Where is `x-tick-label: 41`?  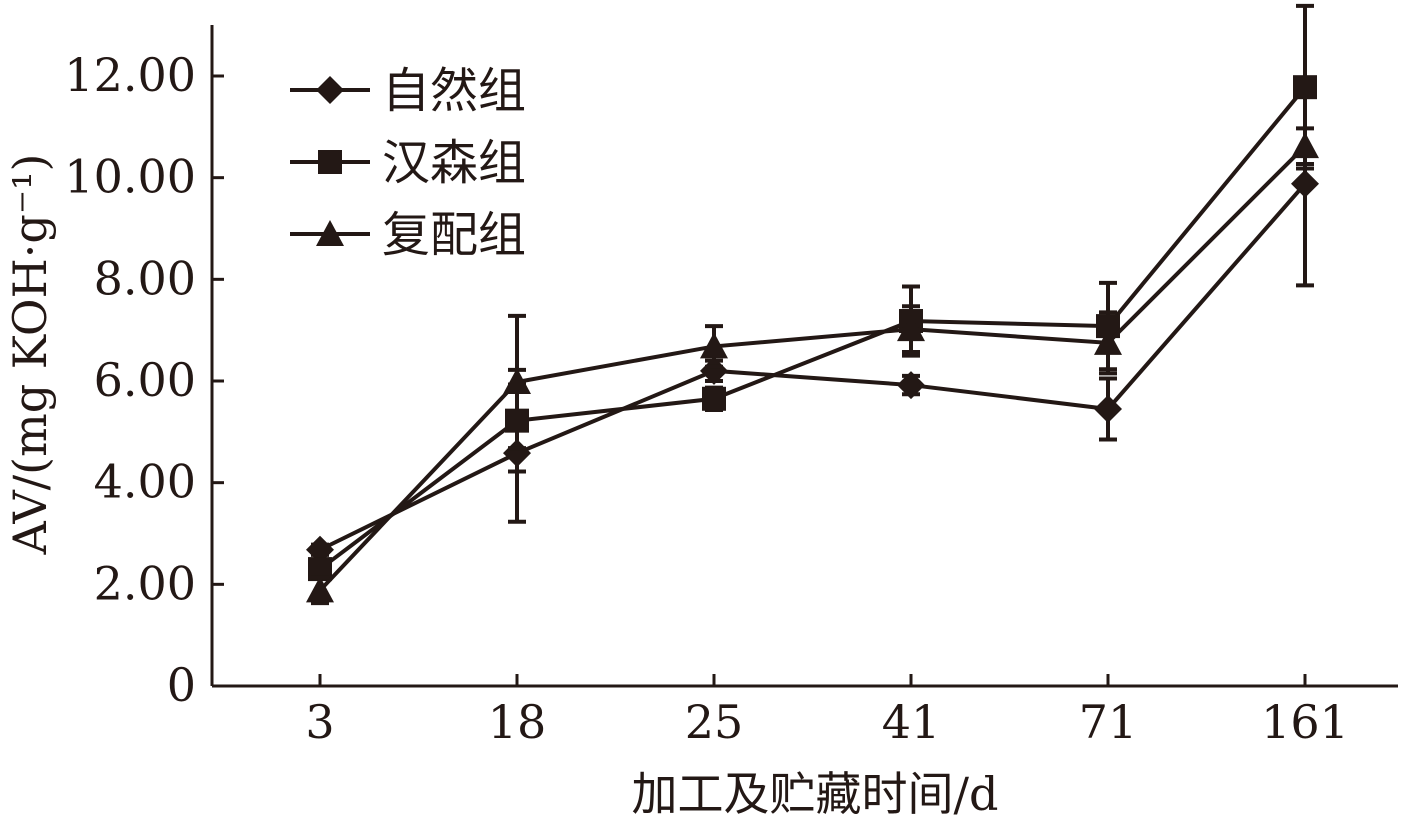 x-tick-label: 41 is located at coordinates (911, 722).